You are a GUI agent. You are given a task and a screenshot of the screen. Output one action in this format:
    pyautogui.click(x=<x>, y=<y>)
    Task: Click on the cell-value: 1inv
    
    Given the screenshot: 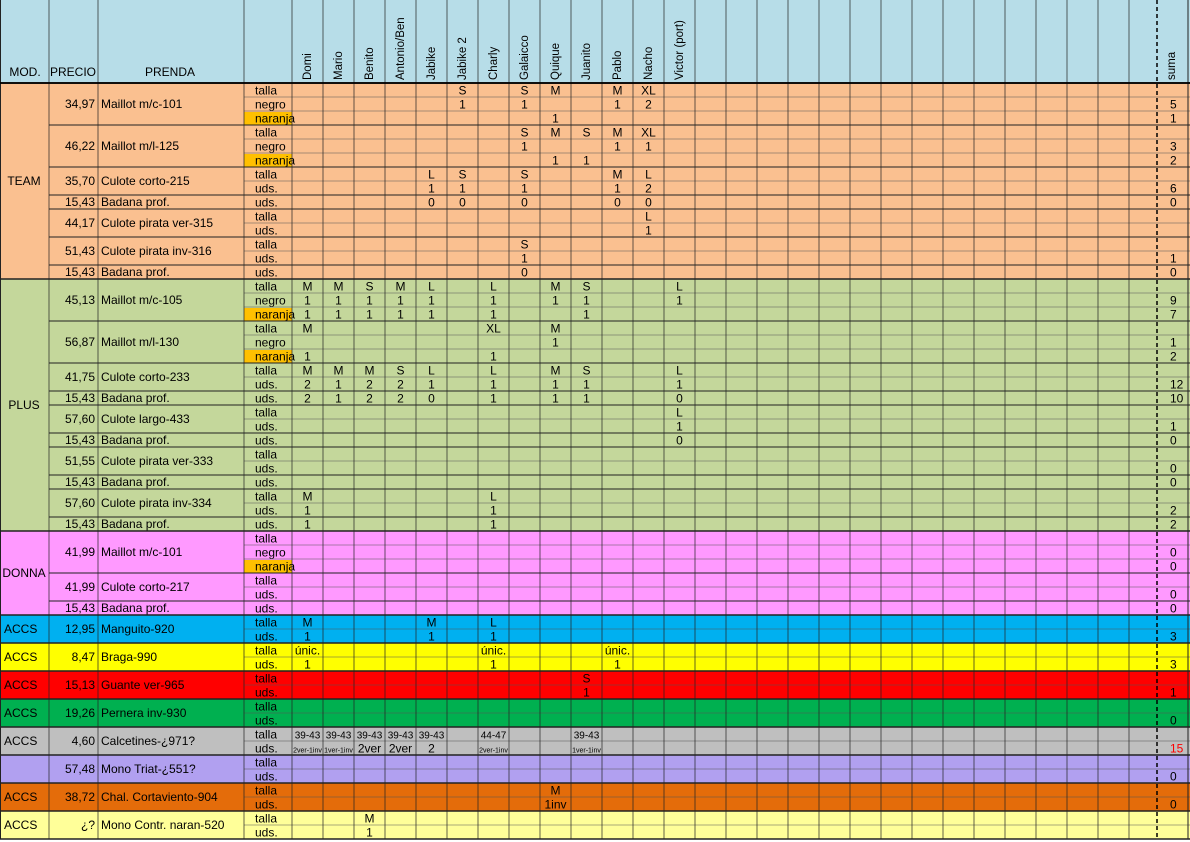 What is the action you would take?
    pyautogui.click(x=555, y=805)
    